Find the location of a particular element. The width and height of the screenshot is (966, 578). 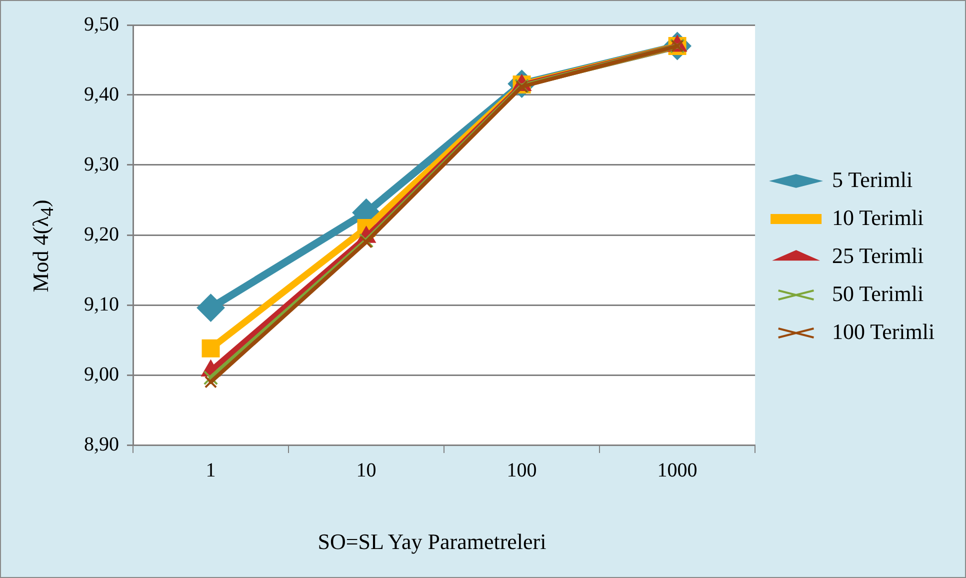

x-tick-label: 100 is located at coordinates (521, 470).